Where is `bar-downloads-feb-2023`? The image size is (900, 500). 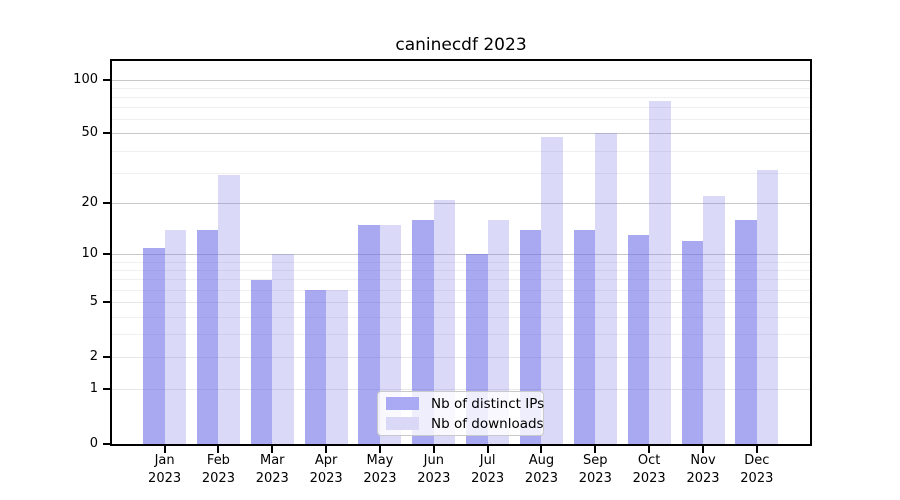 bar-downloads-feb-2023 is located at coordinates (229, 309).